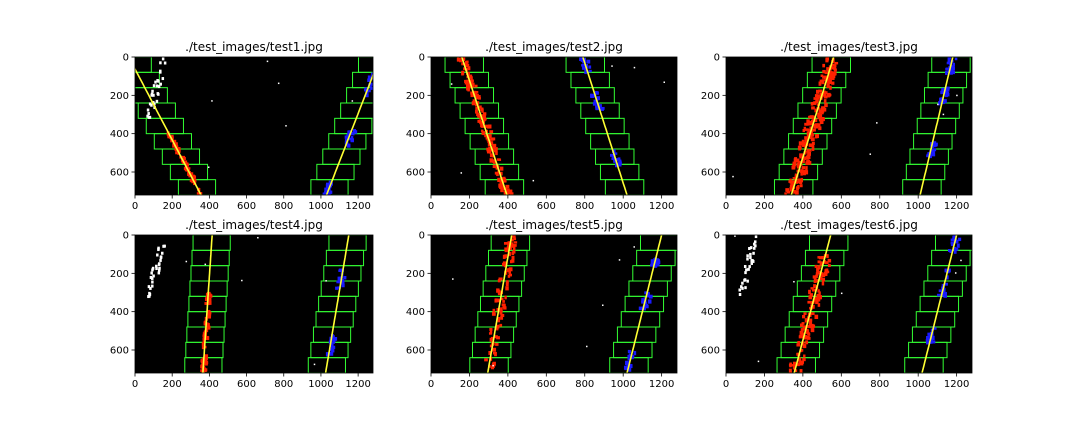 The width and height of the screenshot is (1080, 432). What do you see at coordinates (849, 47) in the screenshot?
I see `subplot-title: ./test_images/test3.jpg` at bounding box center [849, 47].